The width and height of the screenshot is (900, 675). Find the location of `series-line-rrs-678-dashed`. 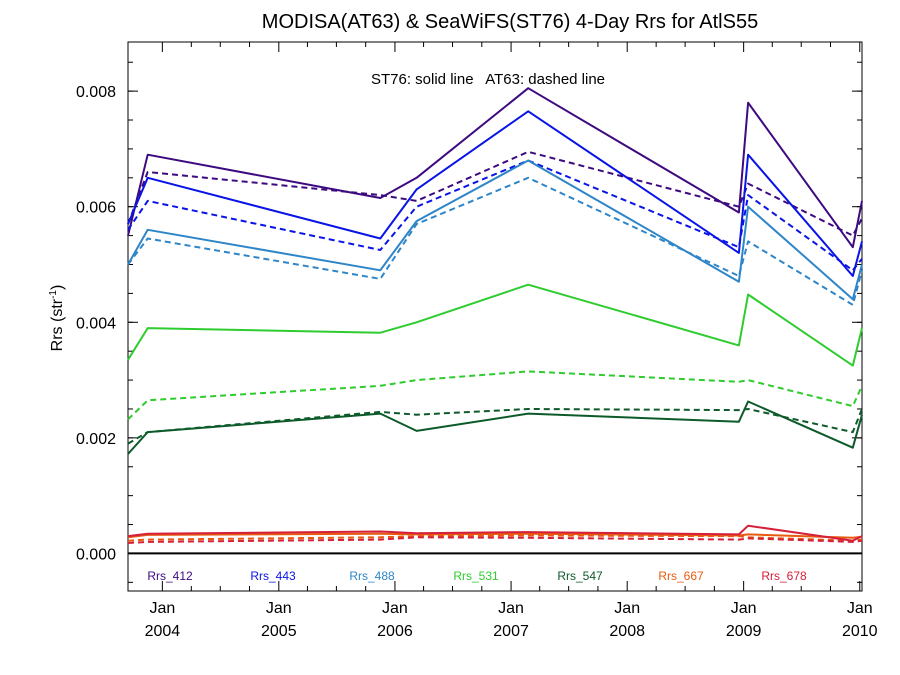

series-line-rrs-678-dashed is located at coordinates (495, 540).